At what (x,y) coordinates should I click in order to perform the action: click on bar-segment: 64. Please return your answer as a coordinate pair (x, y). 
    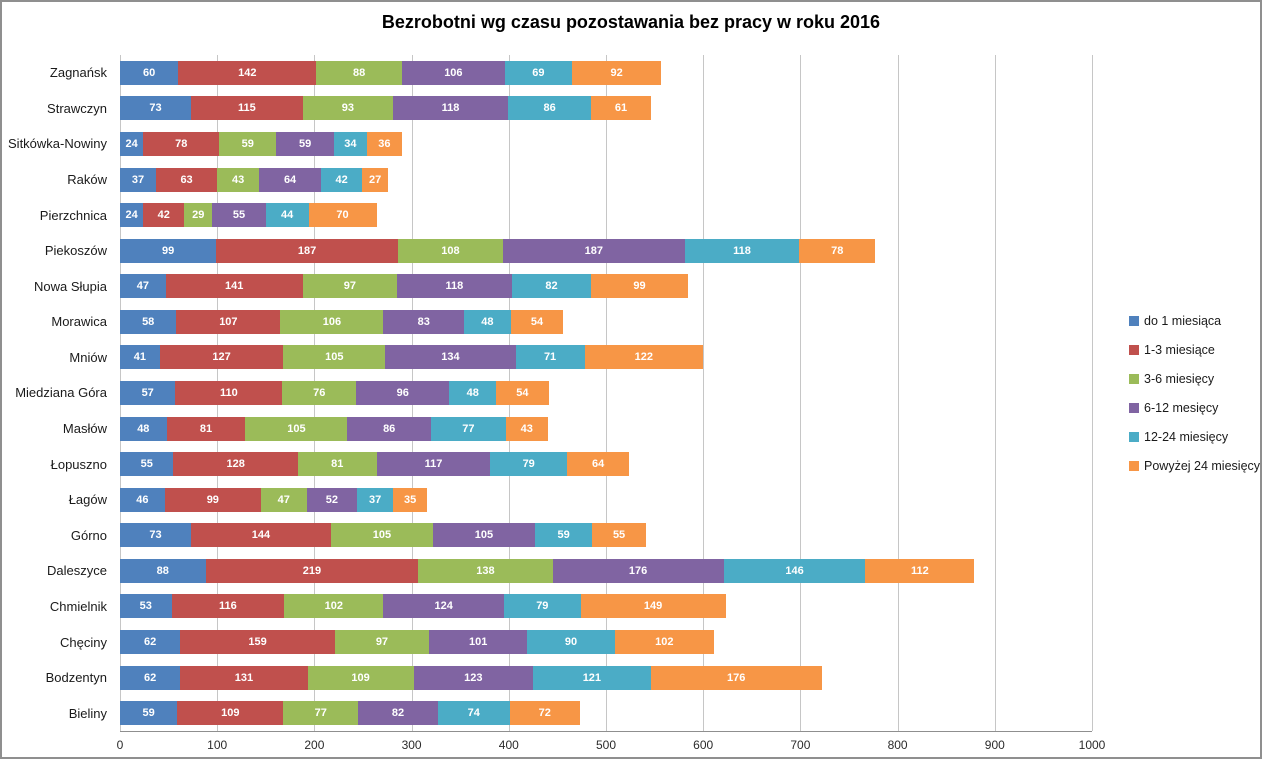
    Looking at the image, I should click on (290, 179).